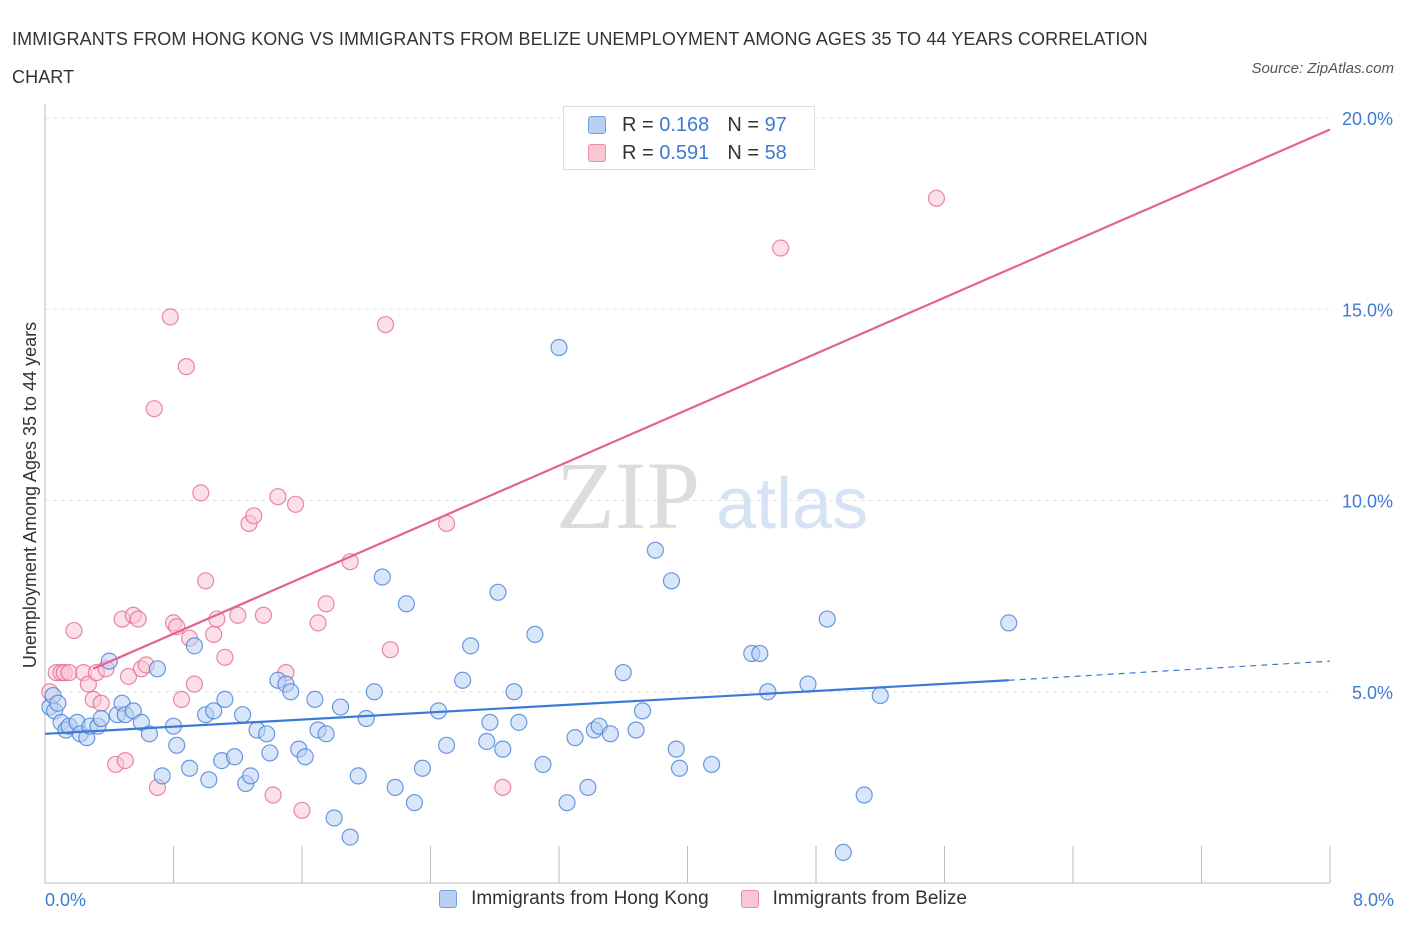  What do you see at coordinates (869, 898) in the screenshot?
I see `bottom-legend-label-belize: Immigrants from Belize` at bounding box center [869, 898].